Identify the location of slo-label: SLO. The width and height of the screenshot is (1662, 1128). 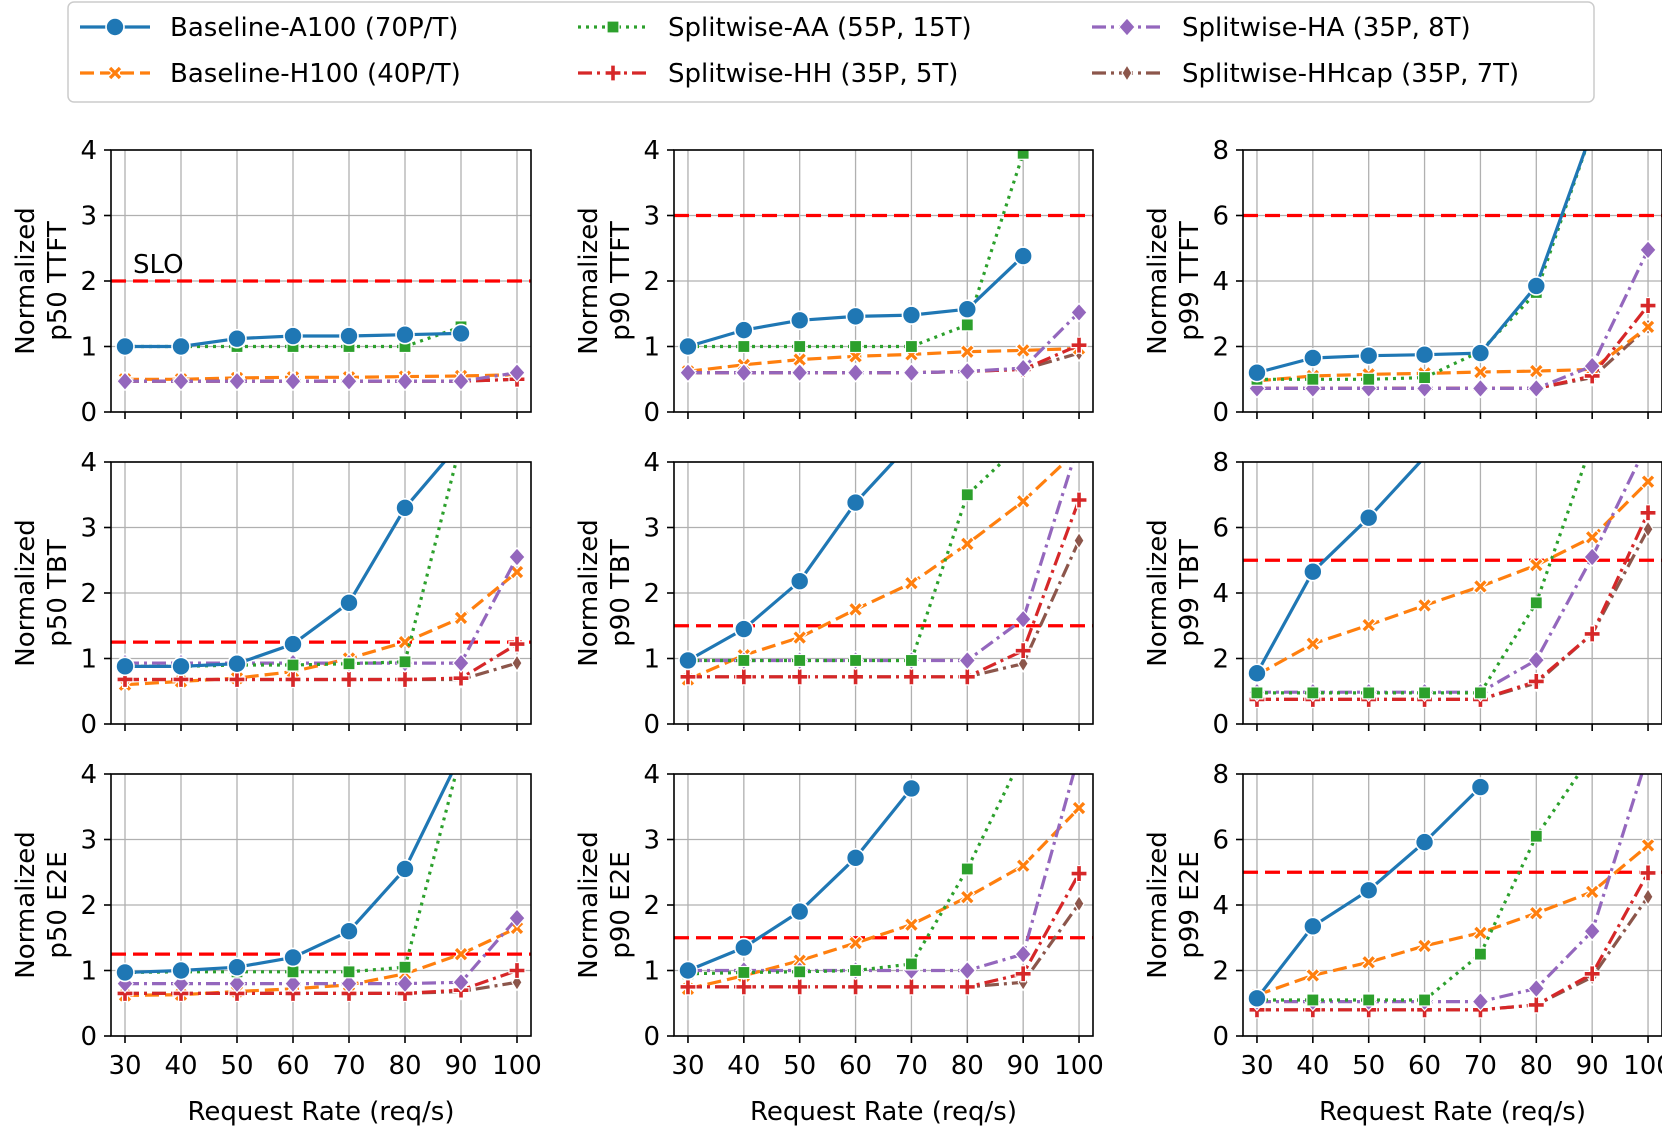
(158, 265).